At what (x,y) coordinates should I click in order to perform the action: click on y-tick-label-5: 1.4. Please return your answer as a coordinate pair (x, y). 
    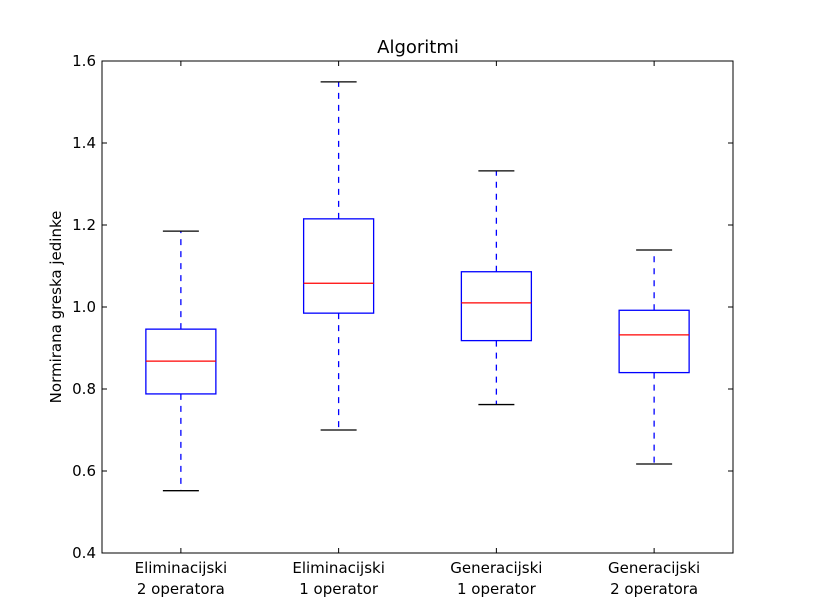
    Looking at the image, I should click on (84, 143).